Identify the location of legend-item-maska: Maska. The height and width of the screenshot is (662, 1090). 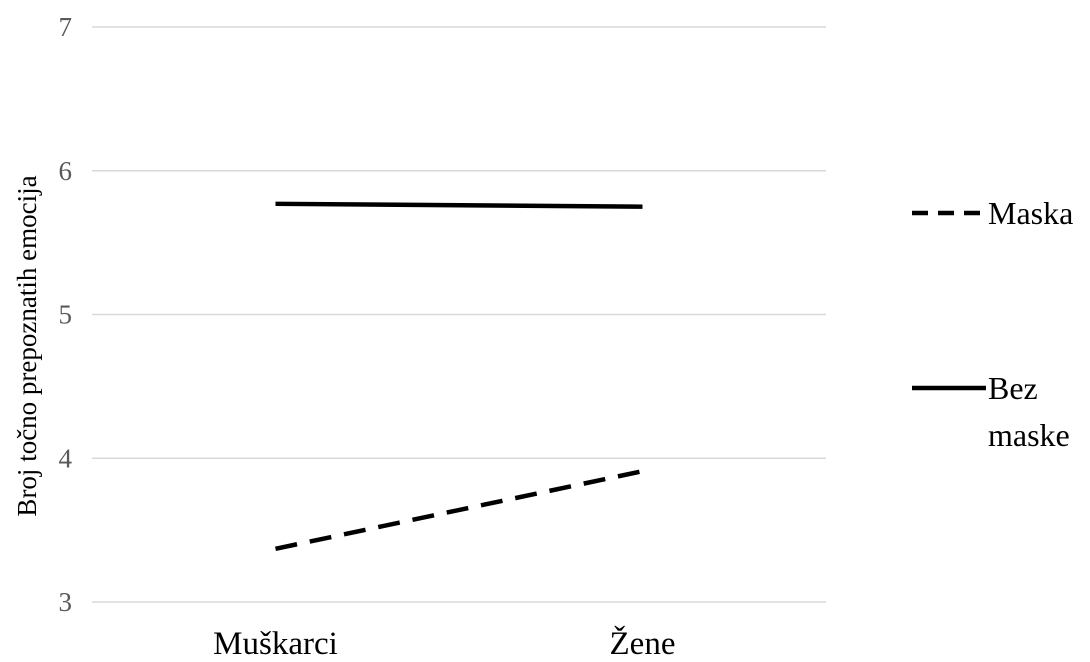
(992, 213).